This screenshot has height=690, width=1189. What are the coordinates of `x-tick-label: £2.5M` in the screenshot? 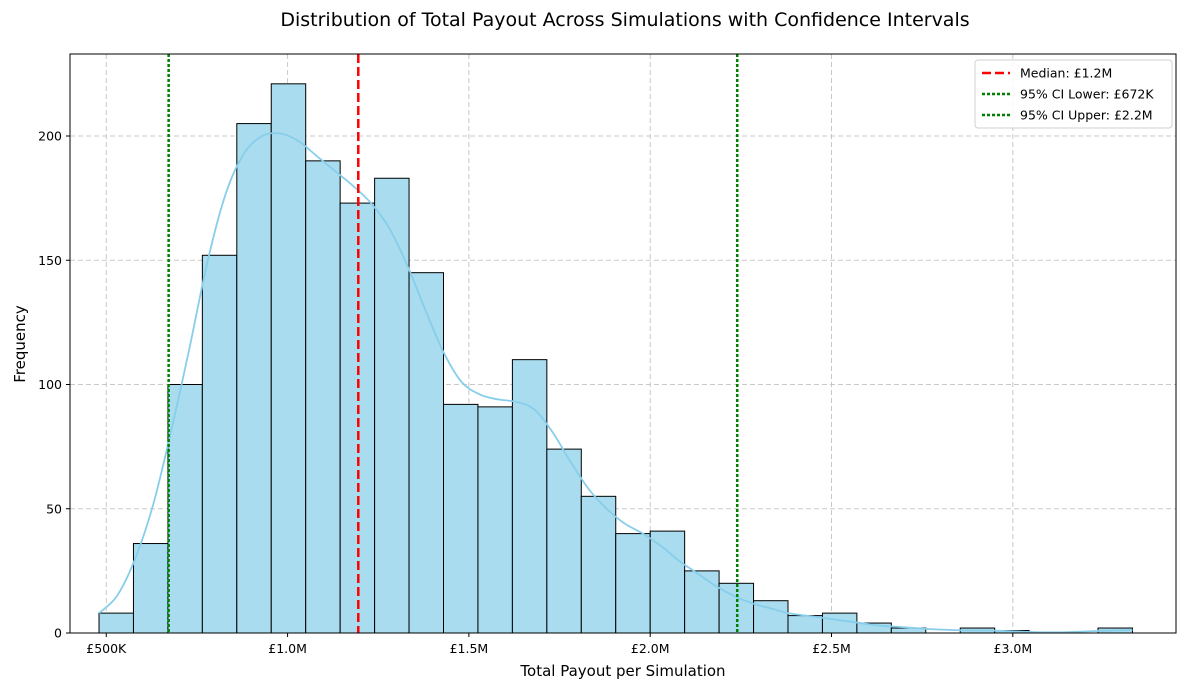 It's located at (831, 648).